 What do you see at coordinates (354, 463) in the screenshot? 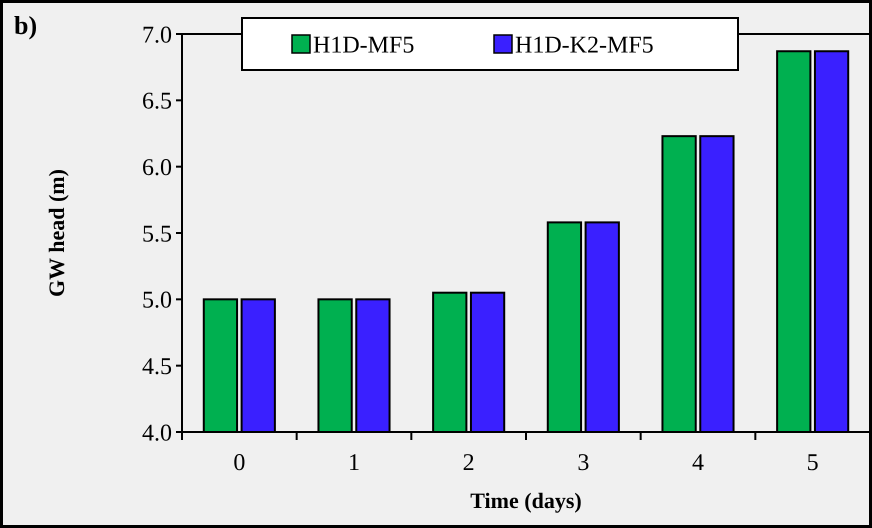
I see `x-tick-label: 1` at bounding box center [354, 463].